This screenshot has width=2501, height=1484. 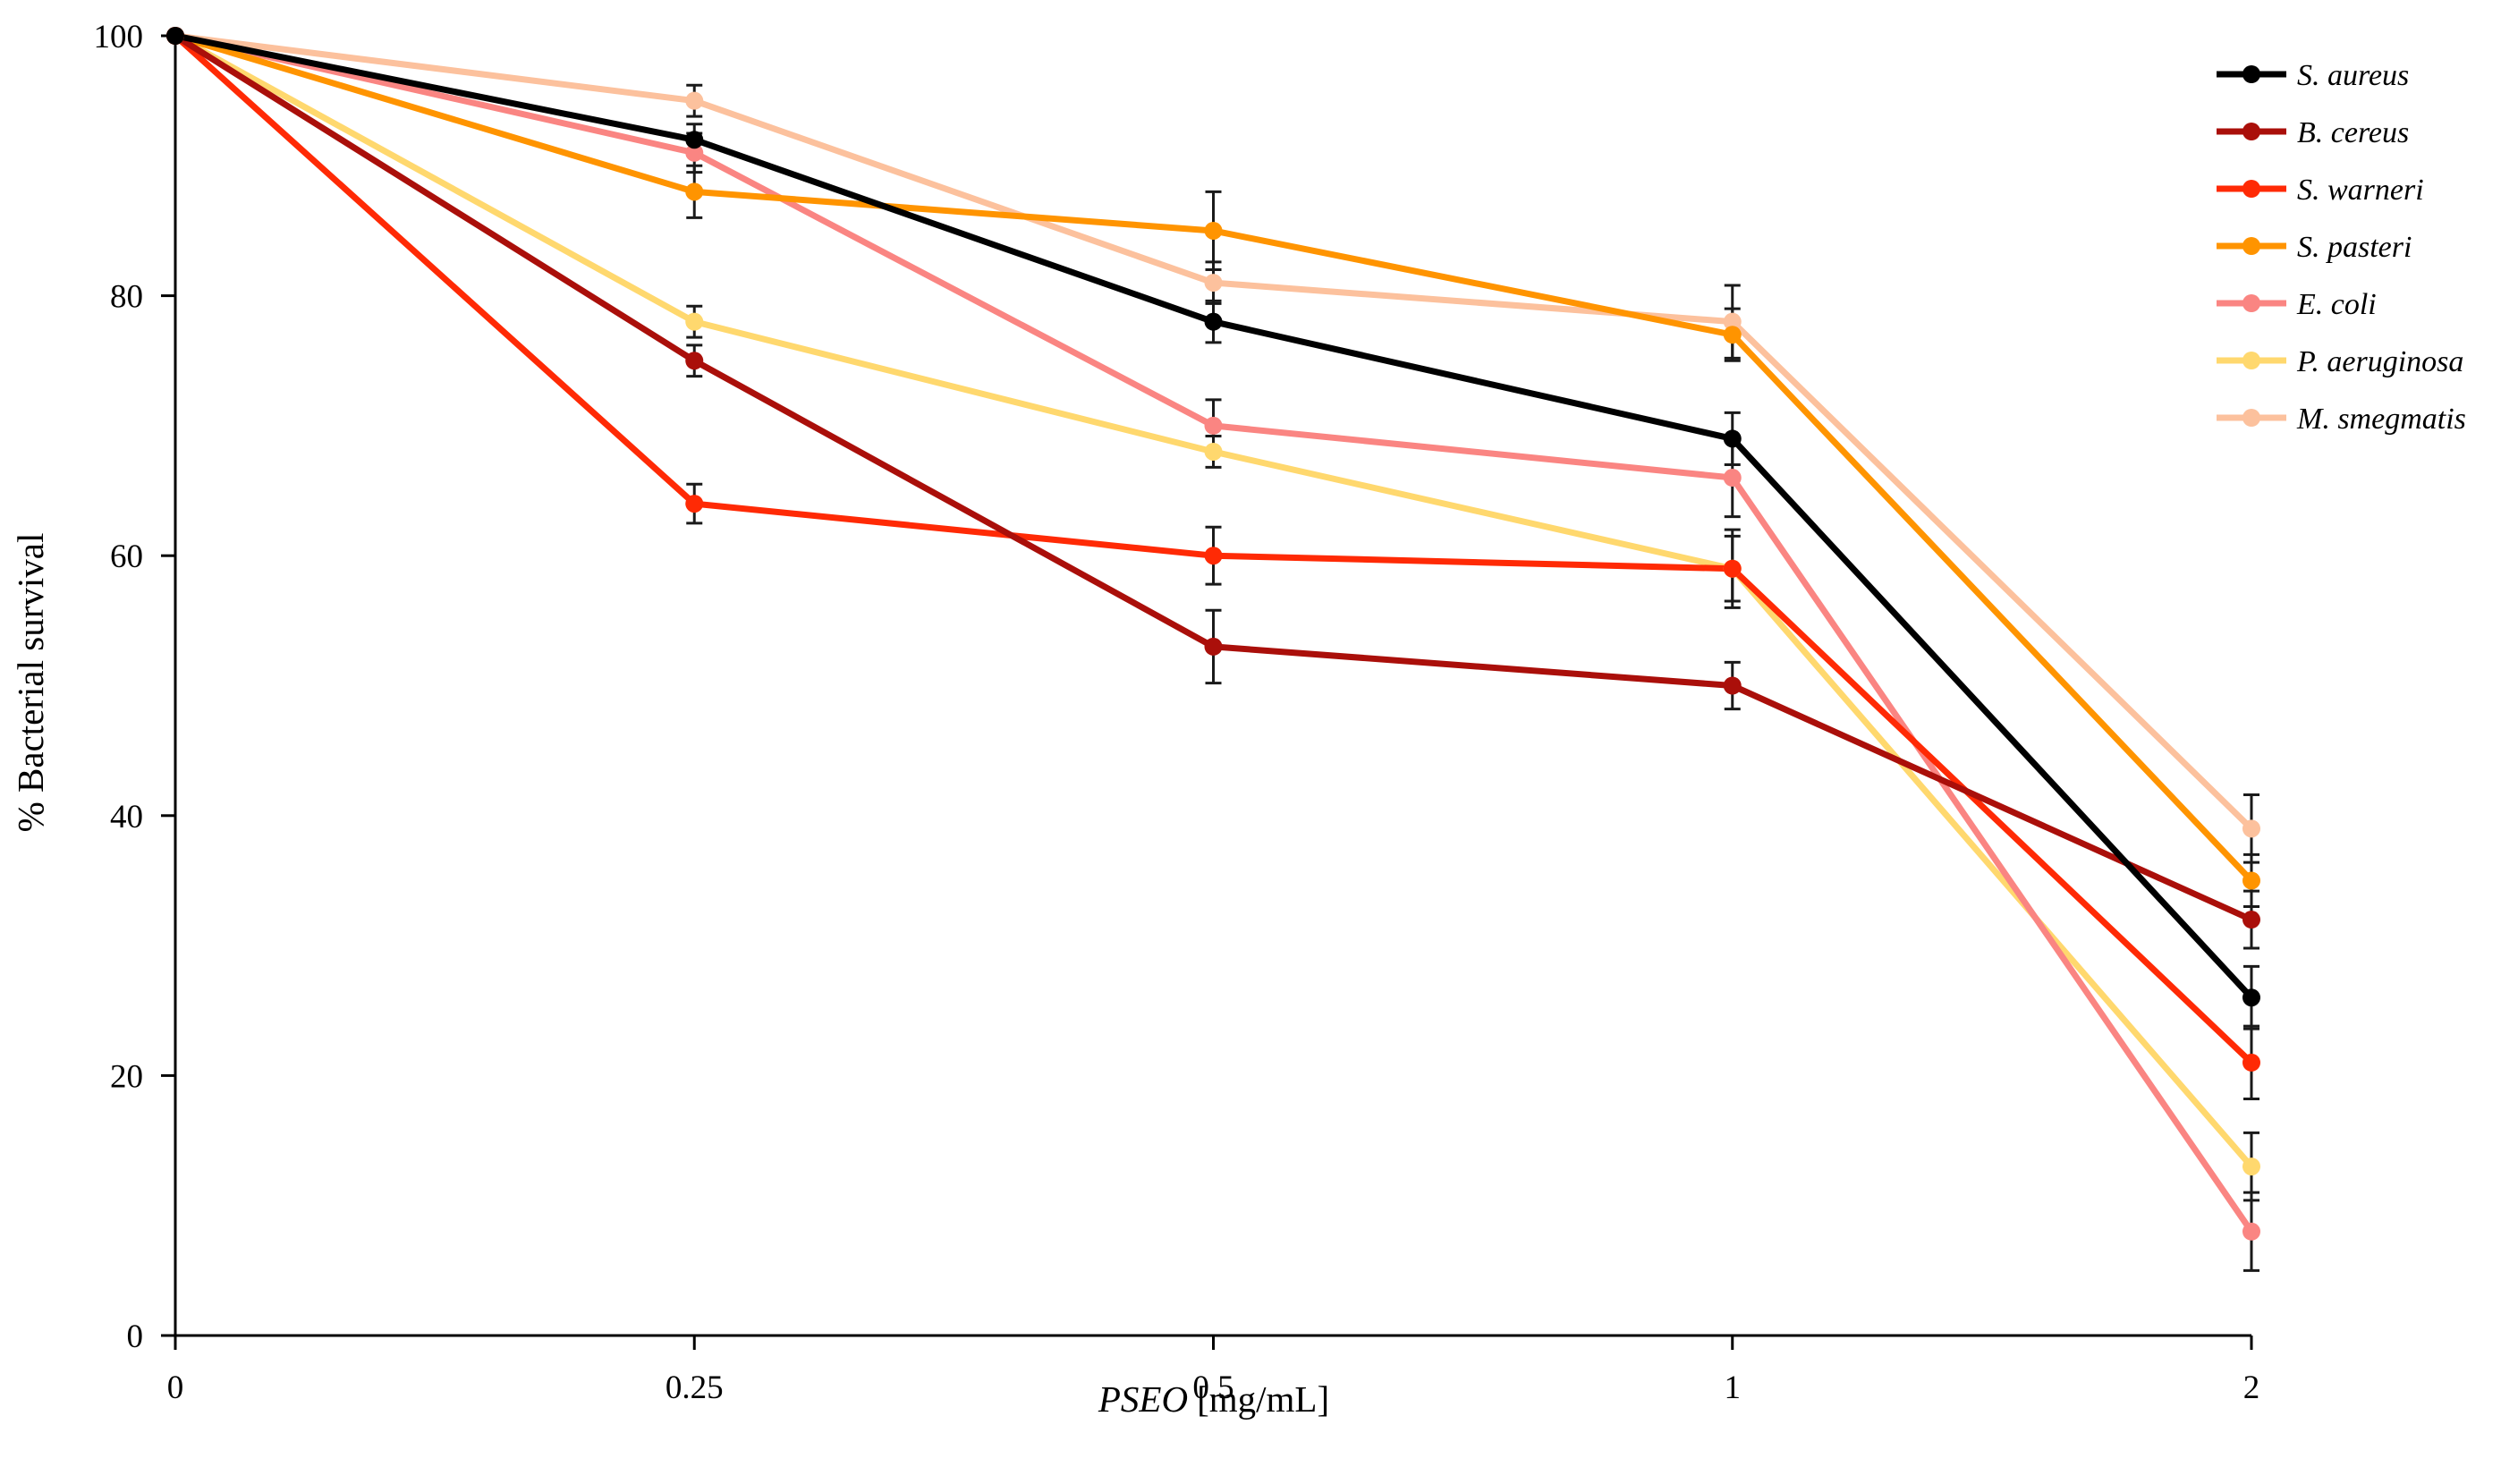 I want to click on y-tick-label: 100, so click(x=119, y=37).